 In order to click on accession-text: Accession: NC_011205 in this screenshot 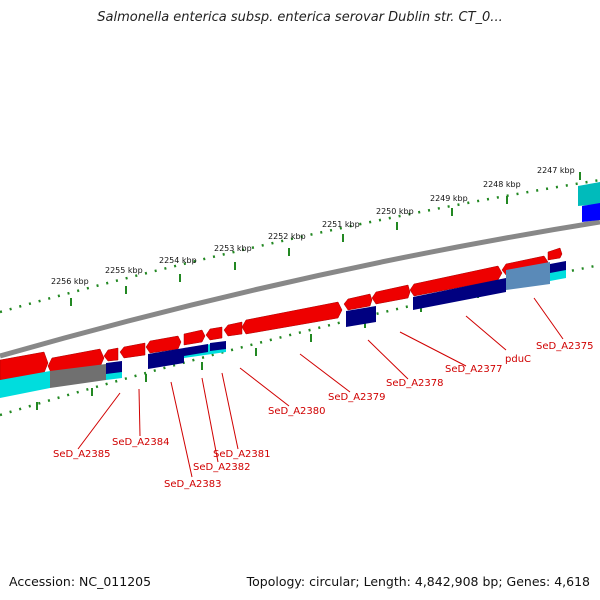, I will do `click(80, 581)`.